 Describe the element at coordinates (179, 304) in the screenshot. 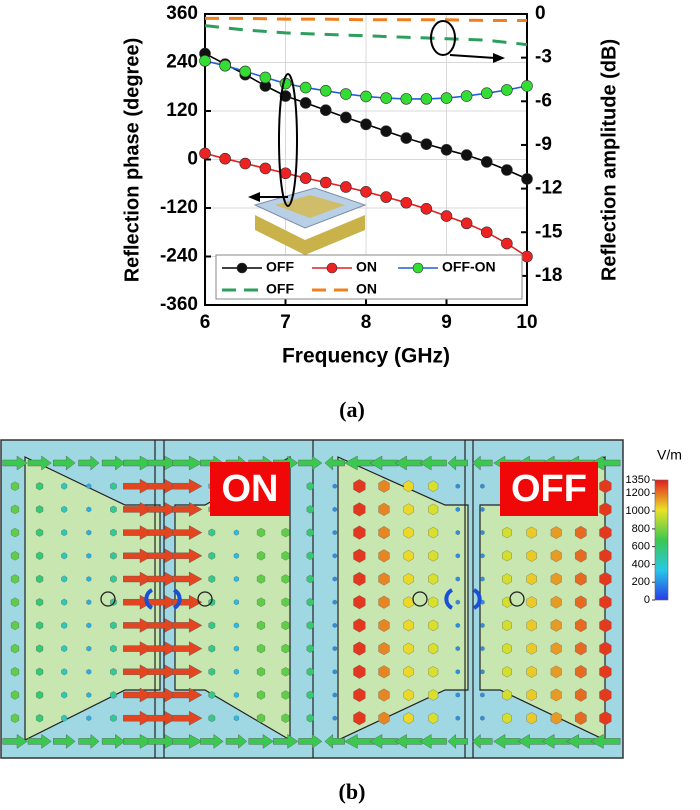

I see `y-tick-label: -360` at that location.